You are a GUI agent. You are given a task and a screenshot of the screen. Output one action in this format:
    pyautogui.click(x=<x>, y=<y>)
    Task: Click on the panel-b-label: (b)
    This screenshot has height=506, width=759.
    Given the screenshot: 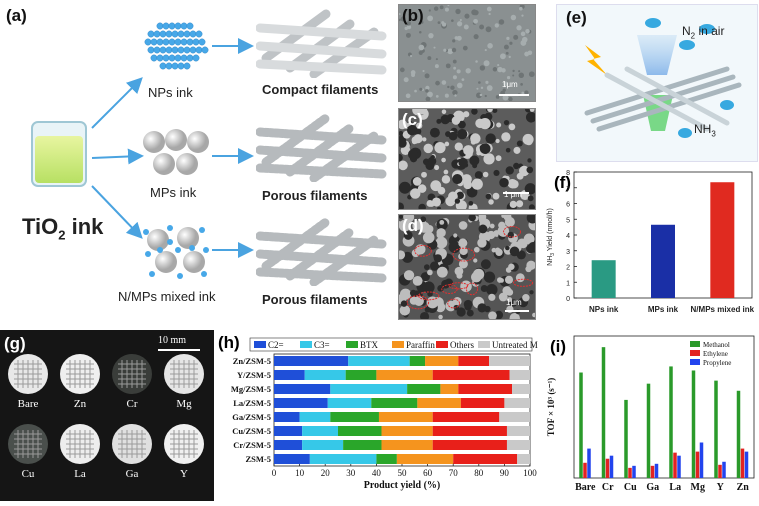 What is the action you would take?
    pyautogui.click(x=413, y=15)
    